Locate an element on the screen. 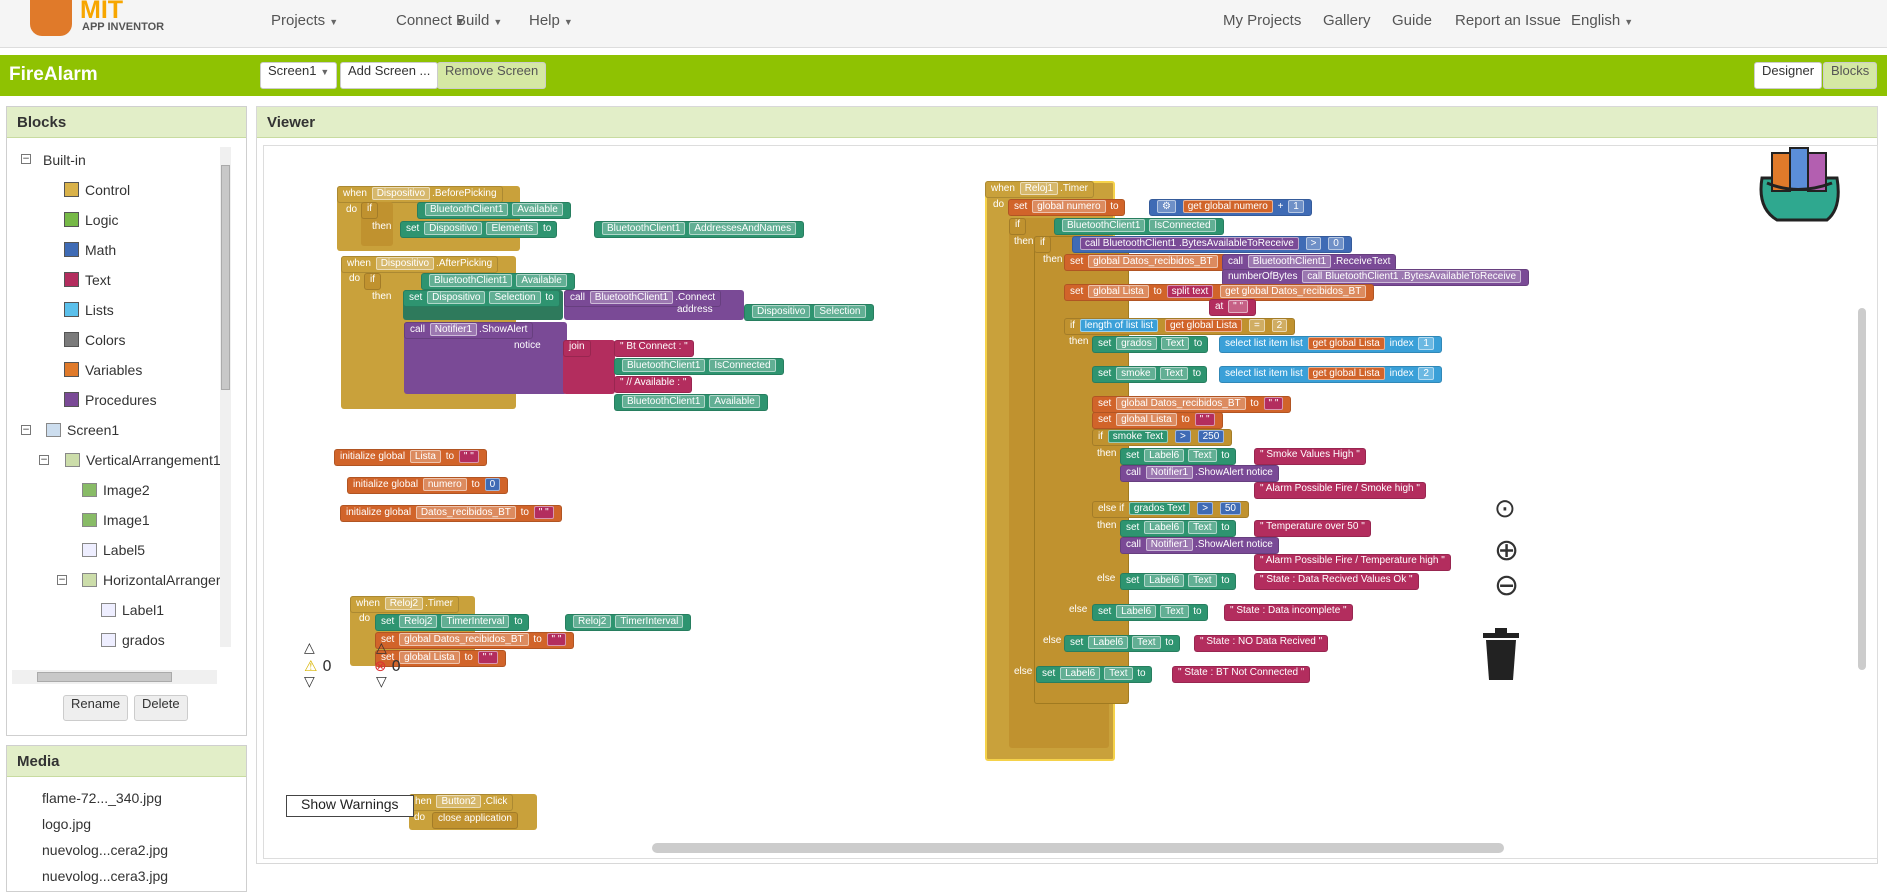 This screenshot has height=892, width=1887. collapse-builtin-toggle: − is located at coordinates (26, 159).